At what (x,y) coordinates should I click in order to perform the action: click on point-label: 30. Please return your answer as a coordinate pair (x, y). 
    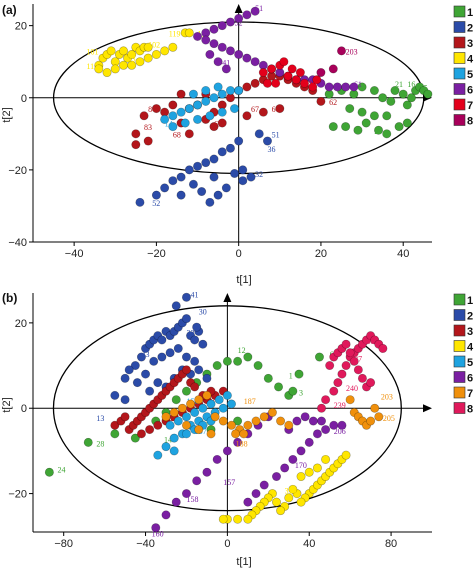
    Looking at the image, I should click on (203, 311).